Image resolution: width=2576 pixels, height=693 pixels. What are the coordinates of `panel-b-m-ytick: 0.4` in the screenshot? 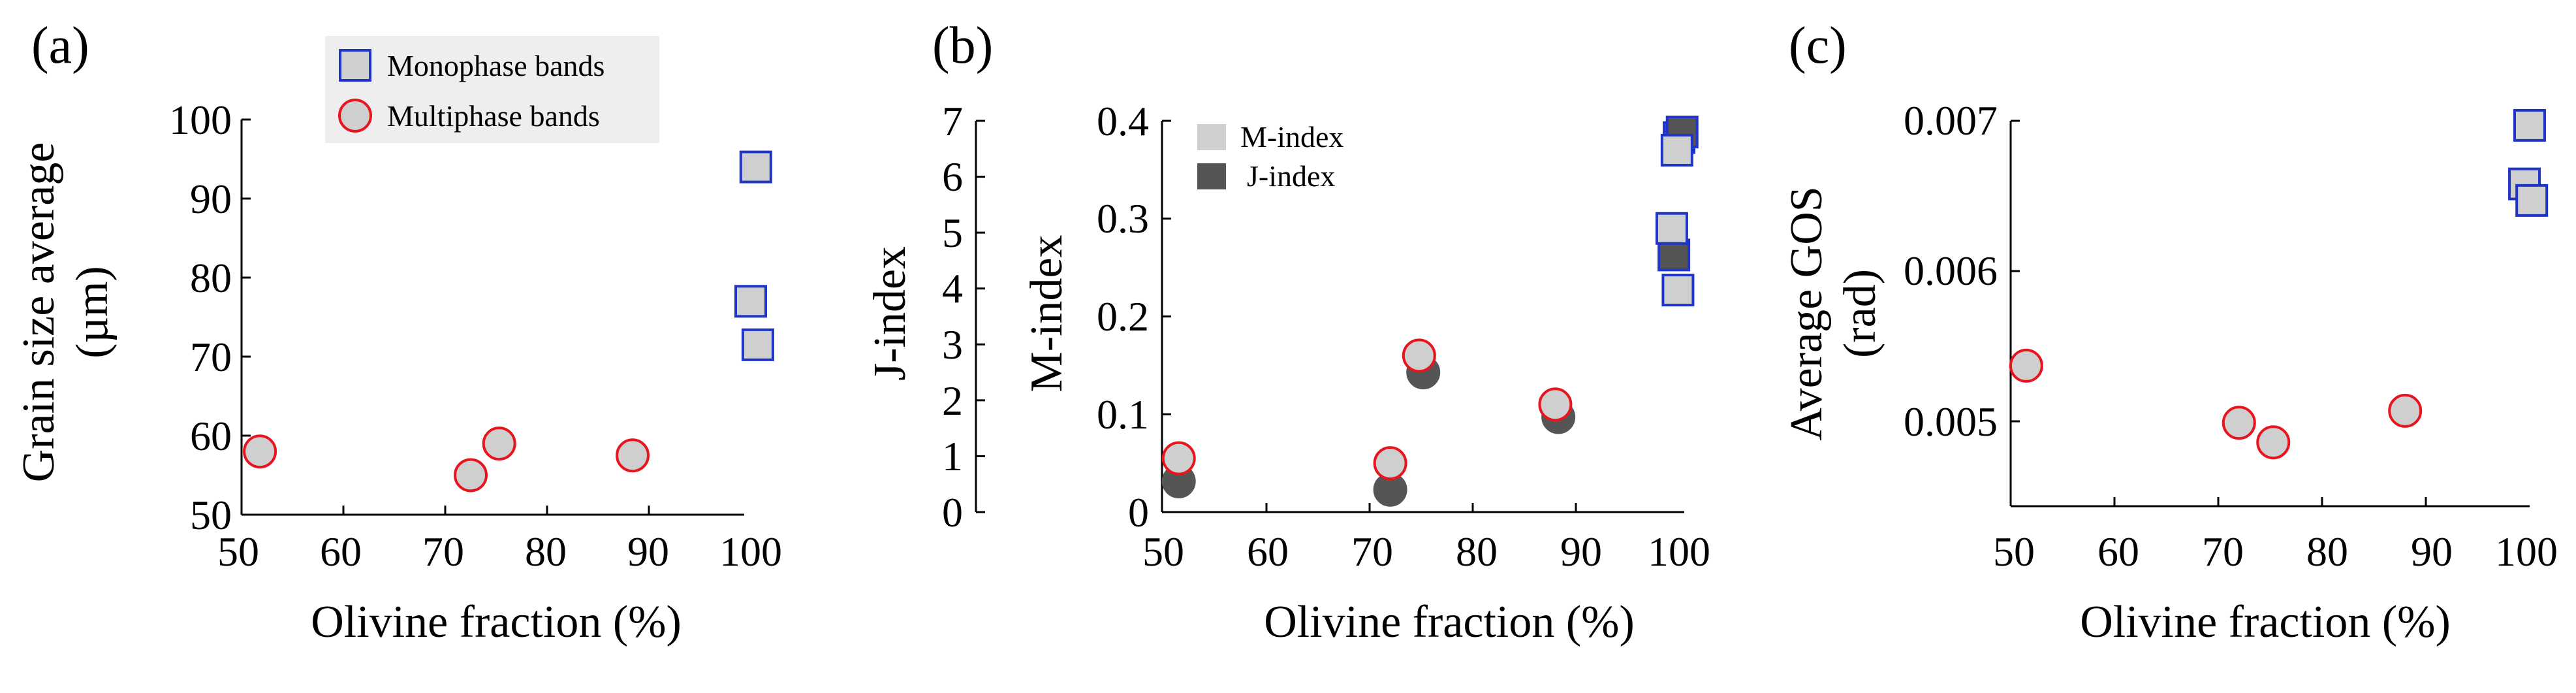 It's located at (1123, 121).